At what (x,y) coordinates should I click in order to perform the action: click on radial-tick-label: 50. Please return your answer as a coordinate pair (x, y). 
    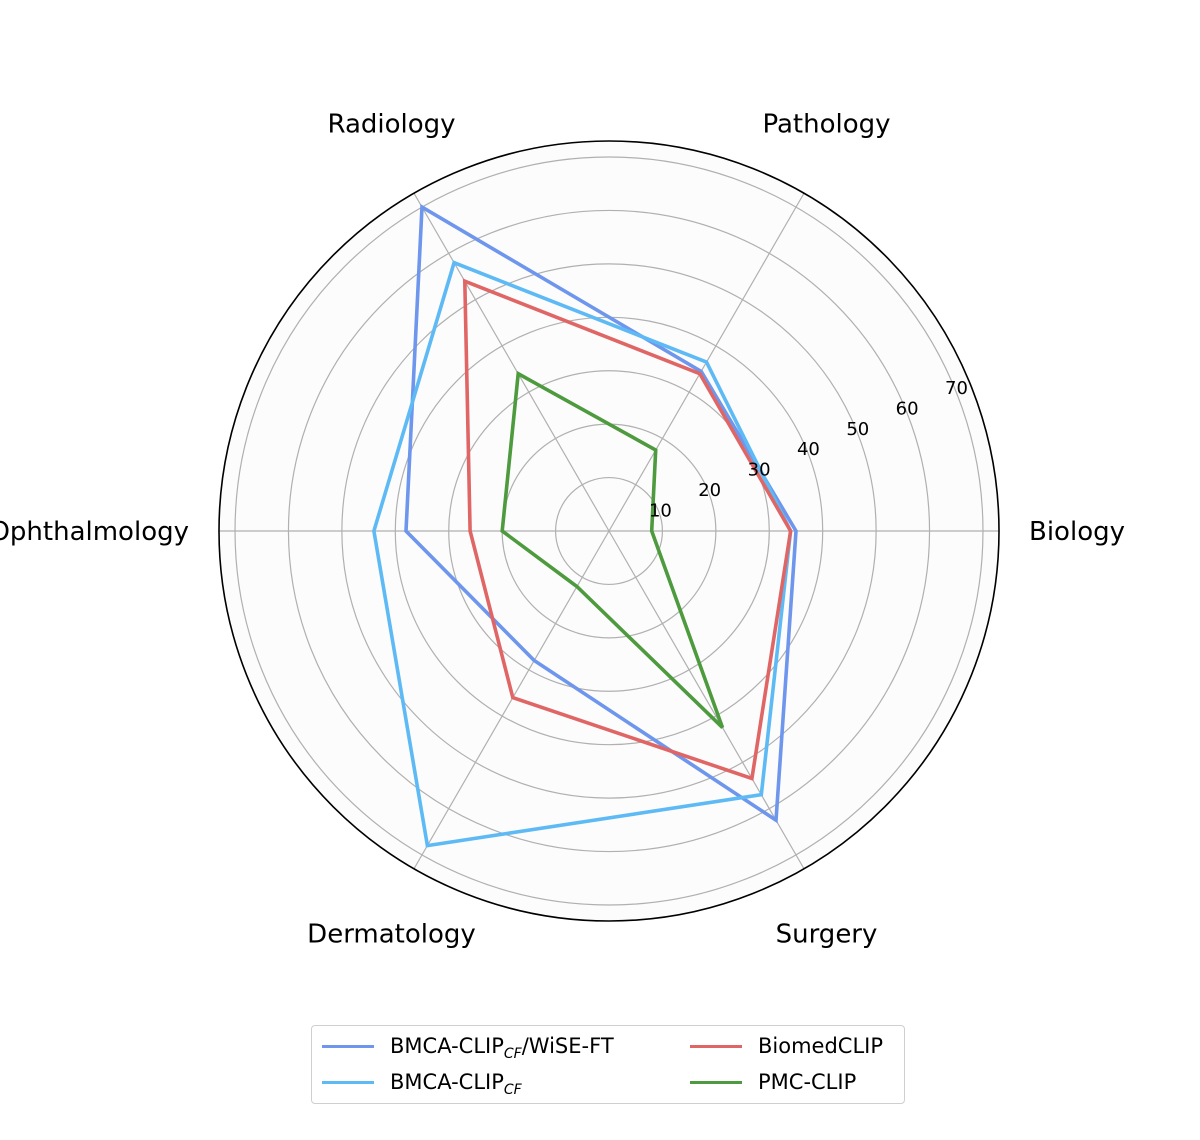
    Looking at the image, I should click on (857, 429).